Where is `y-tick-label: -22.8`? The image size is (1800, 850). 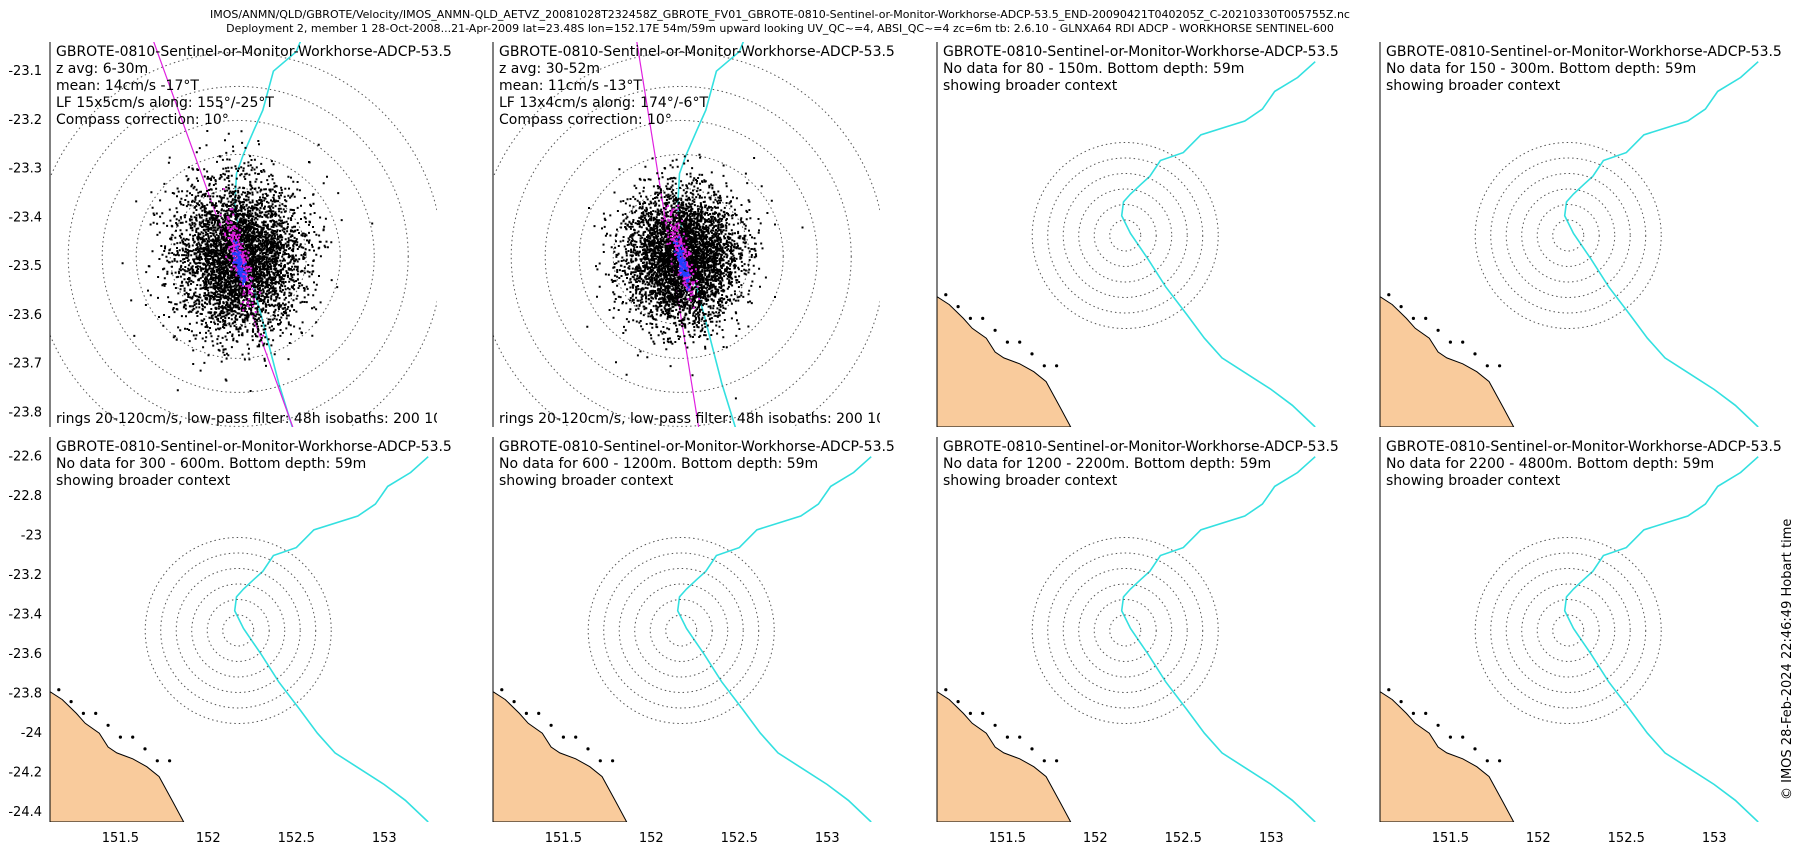 y-tick-label: -22.8 is located at coordinates (25, 496).